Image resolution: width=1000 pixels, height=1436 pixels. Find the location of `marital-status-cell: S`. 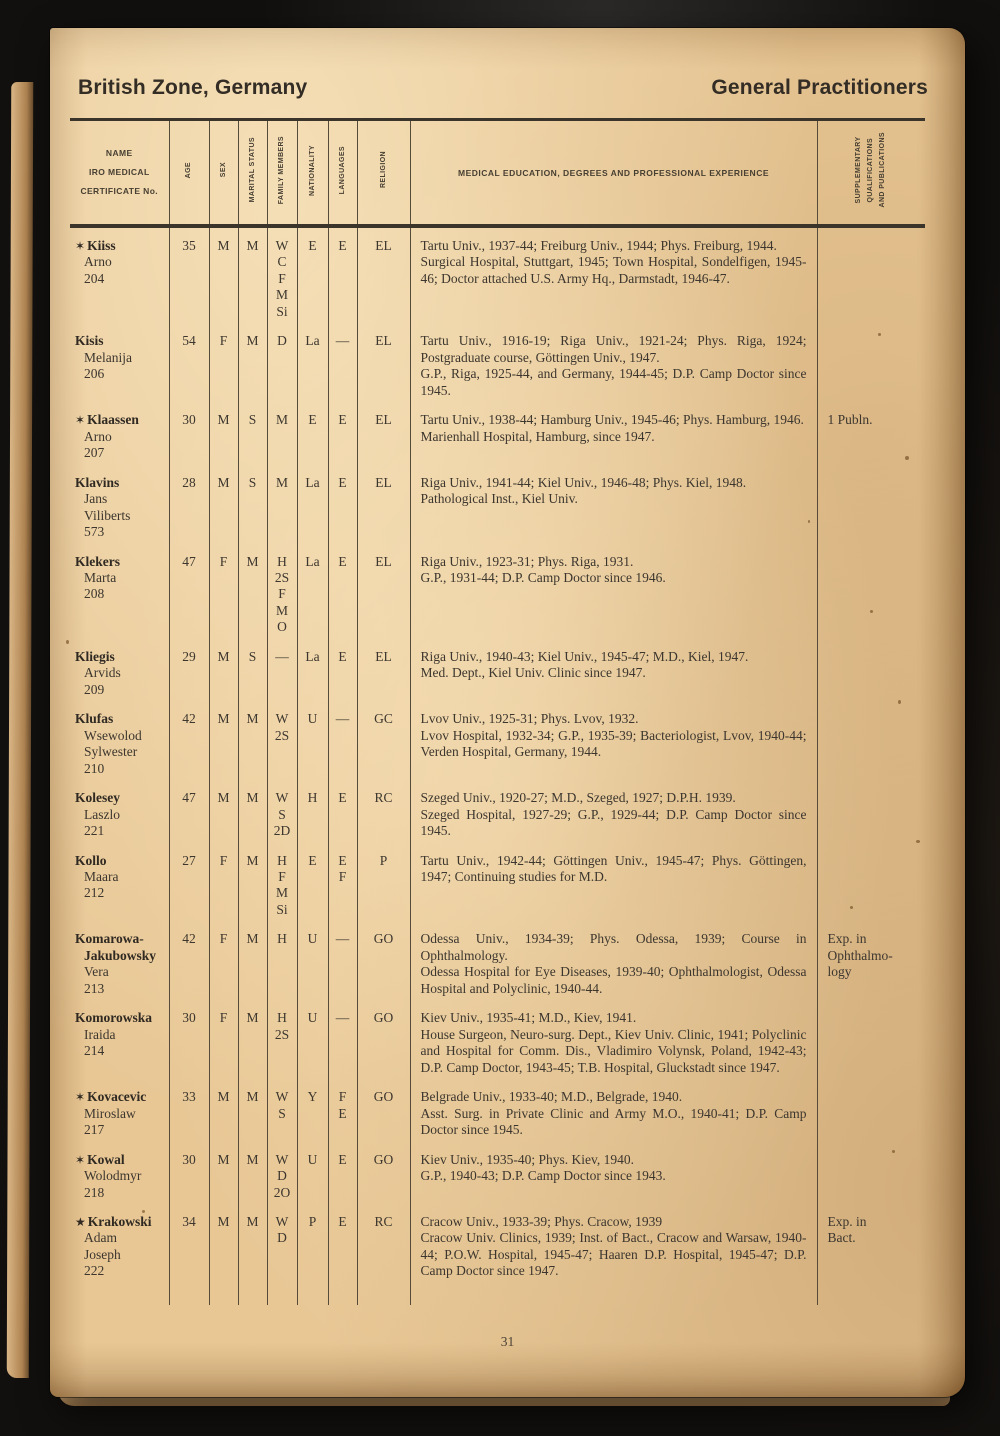

marital-status-cell: S is located at coordinates (253, 443).